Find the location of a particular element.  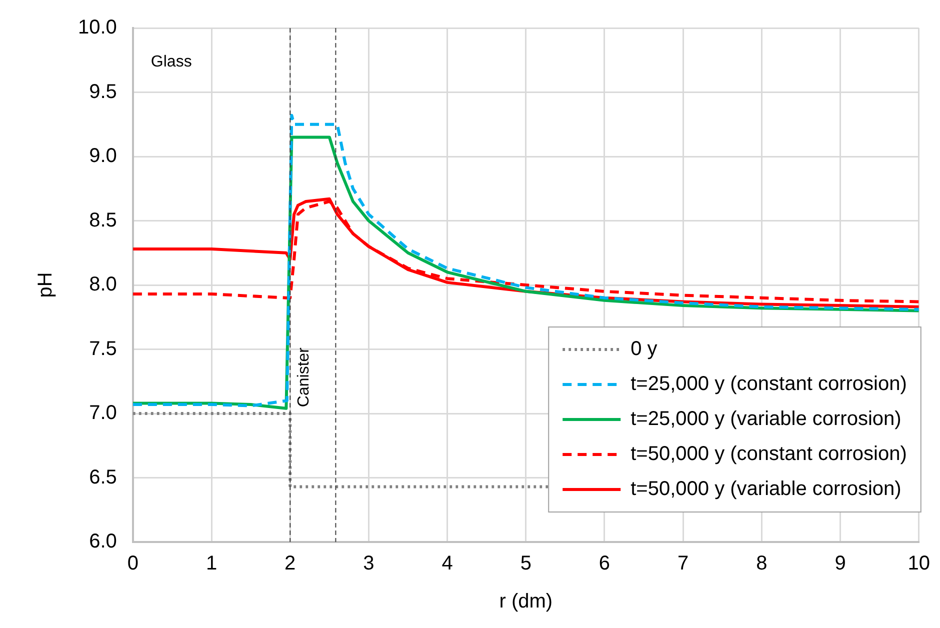

y-tick-label: 9.0 is located at coordinates (103, 156).